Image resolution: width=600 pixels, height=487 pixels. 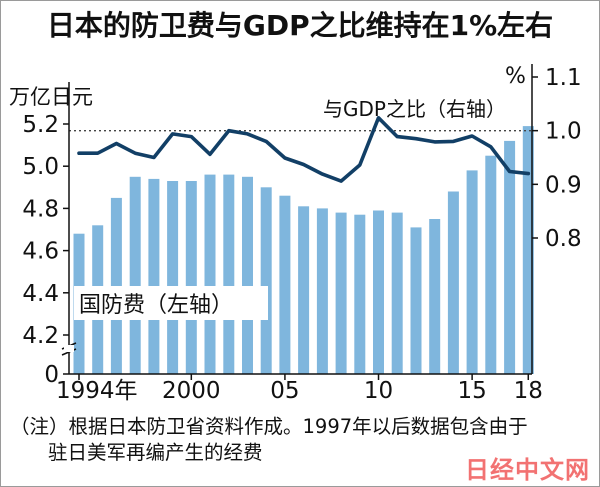 What do you see at coordinates (40, 252) in the screenshot?
I see `left-tick-label-4.6: 4.6` at bounding box center [40, 252].